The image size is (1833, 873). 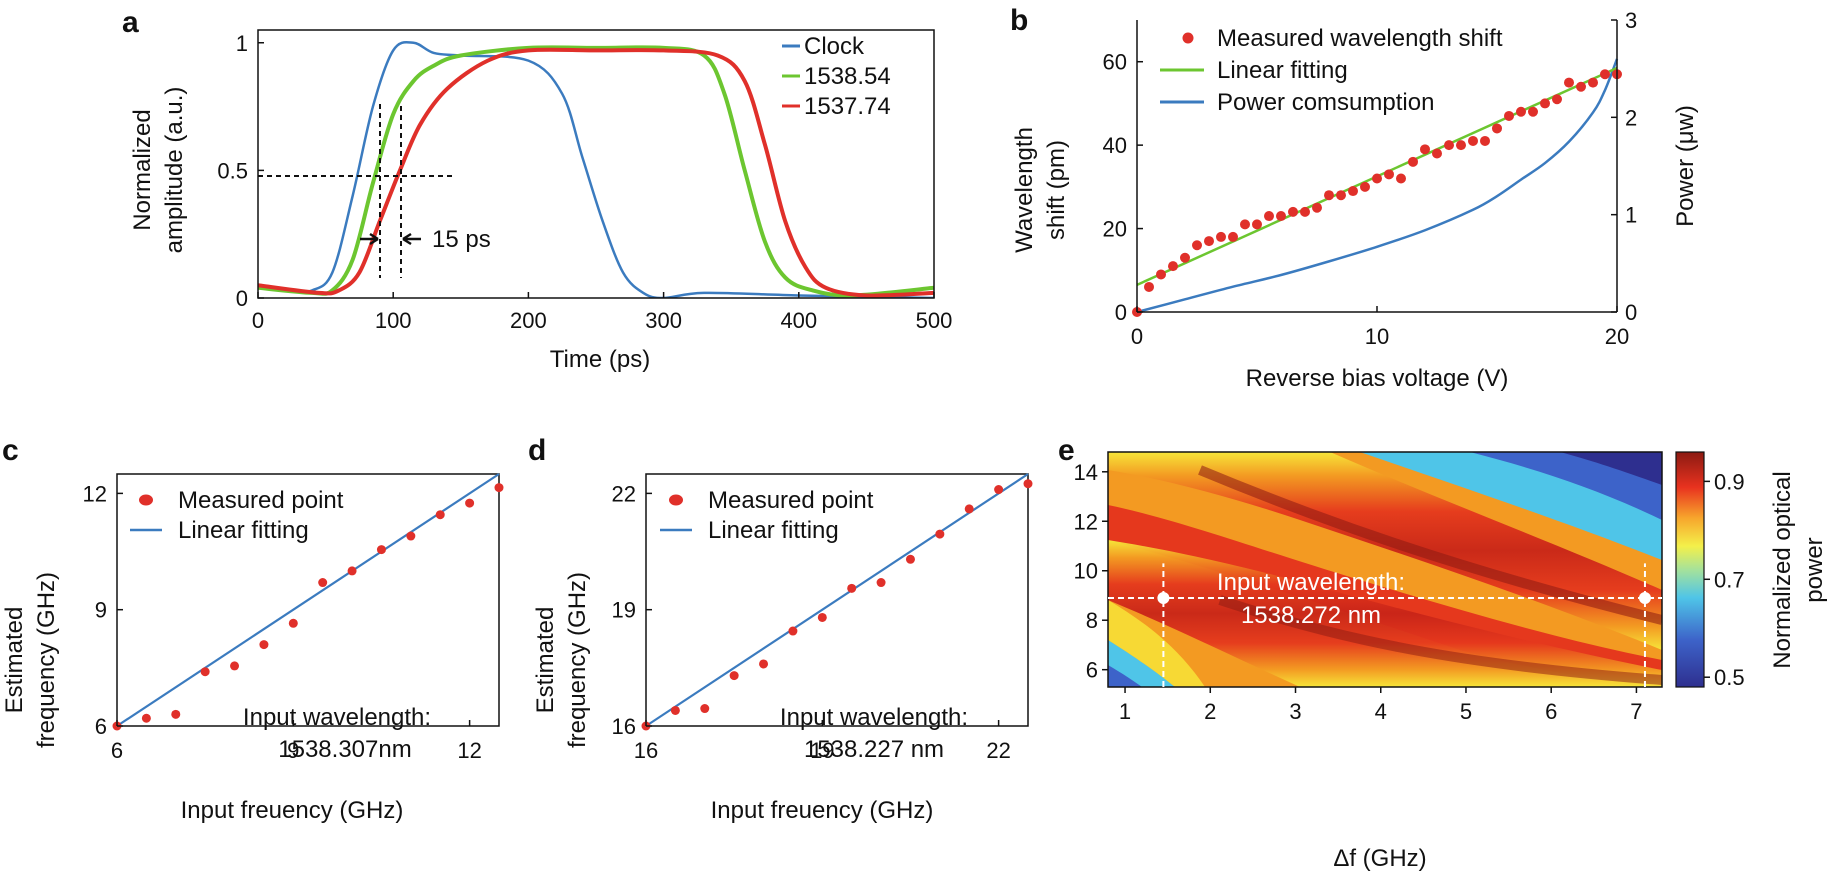 What do you see at coordinates (258, 320) in the screenshot?
I see `x-tick-label: 0` at bounding box center [258, 320].